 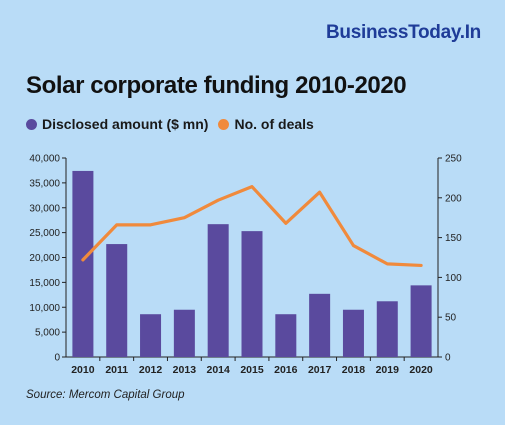 What do you see at coordinates (387, 329) in the screenshot?
I see `bar-2019` at bounding box center [387, 329].